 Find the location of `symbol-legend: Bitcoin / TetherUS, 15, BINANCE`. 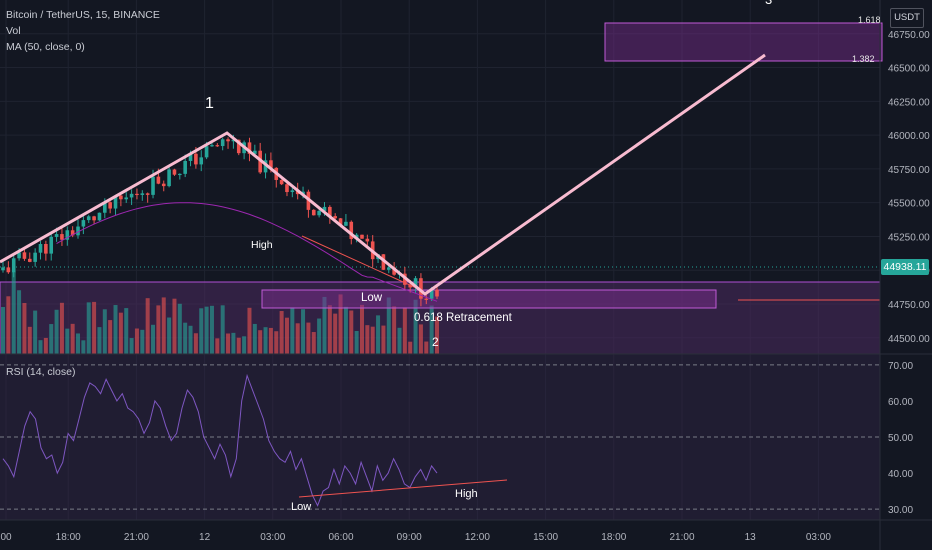

symbol-legend: Bitcoin / TetherUS, 15, BINANCE is located at coordinates (83, 15).